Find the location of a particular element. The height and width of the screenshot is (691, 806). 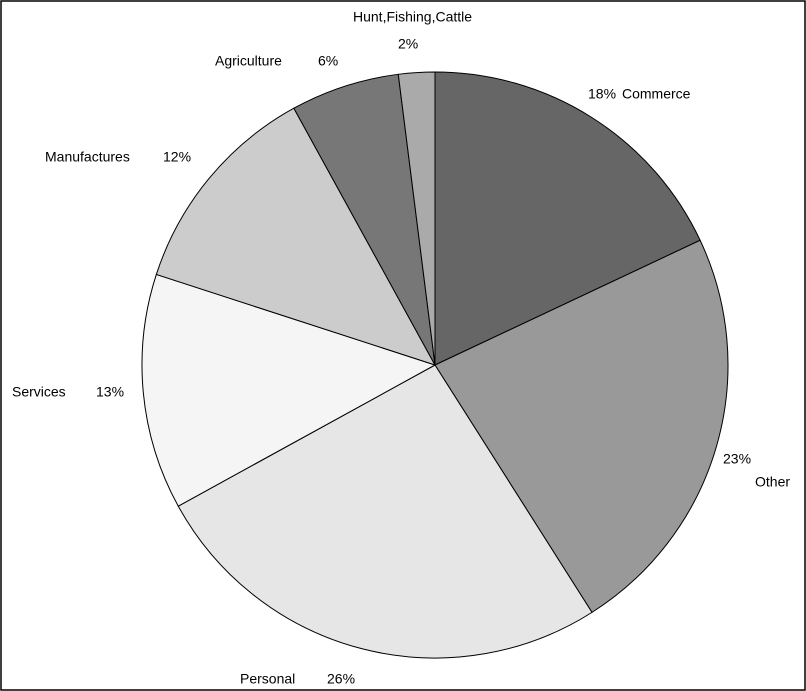

slice-label: Commerce is located at coordinates (656, 94).